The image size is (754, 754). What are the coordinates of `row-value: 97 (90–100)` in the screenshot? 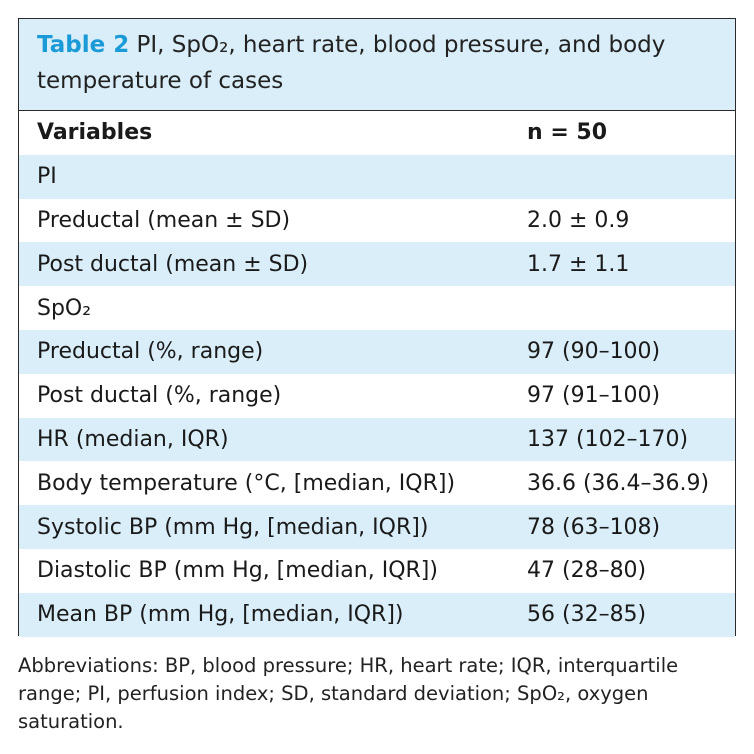 It's located at (594, 352).